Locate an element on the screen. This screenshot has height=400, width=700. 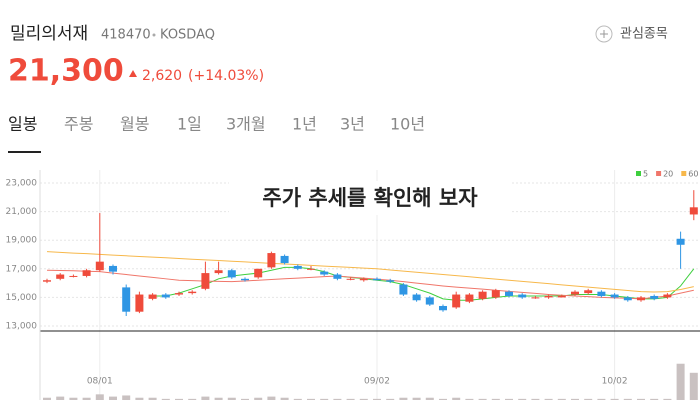
market: KOSDAQ is located at coordinates (187, 35).